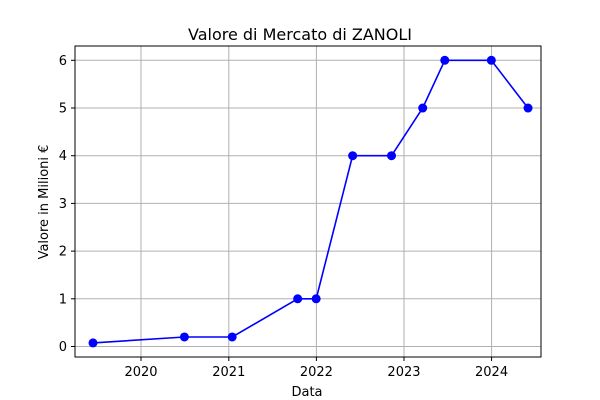 Image resolution: width=600 pixels, height=400 pixels. I want to click on y-tick-label: 6, so click(63, 61).